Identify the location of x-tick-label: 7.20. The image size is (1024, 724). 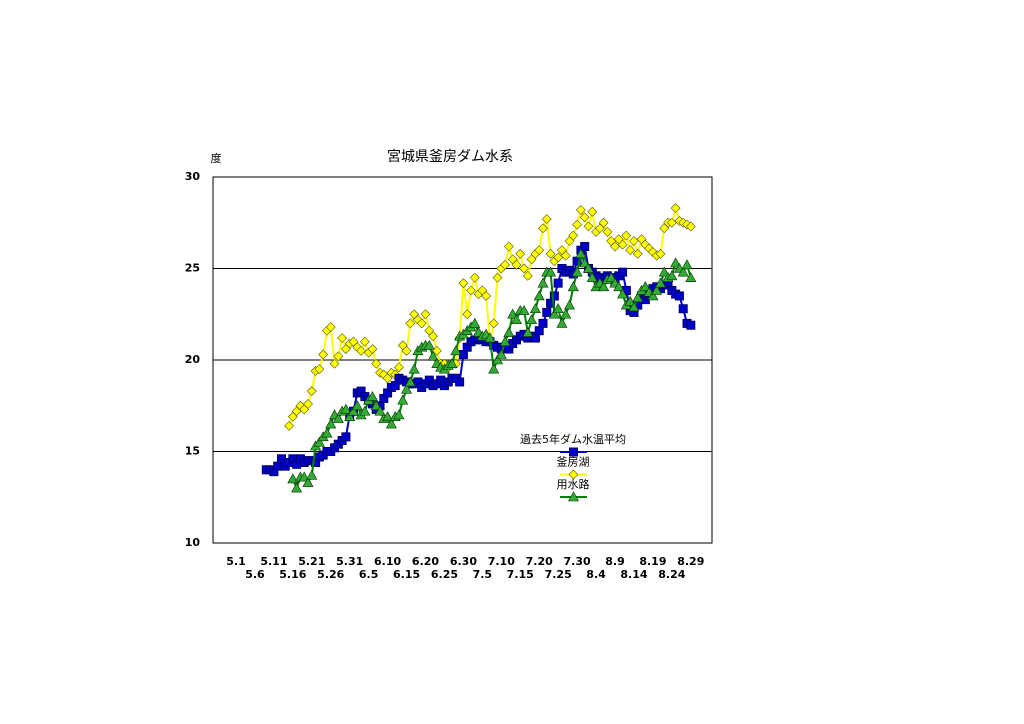
(539, 561).